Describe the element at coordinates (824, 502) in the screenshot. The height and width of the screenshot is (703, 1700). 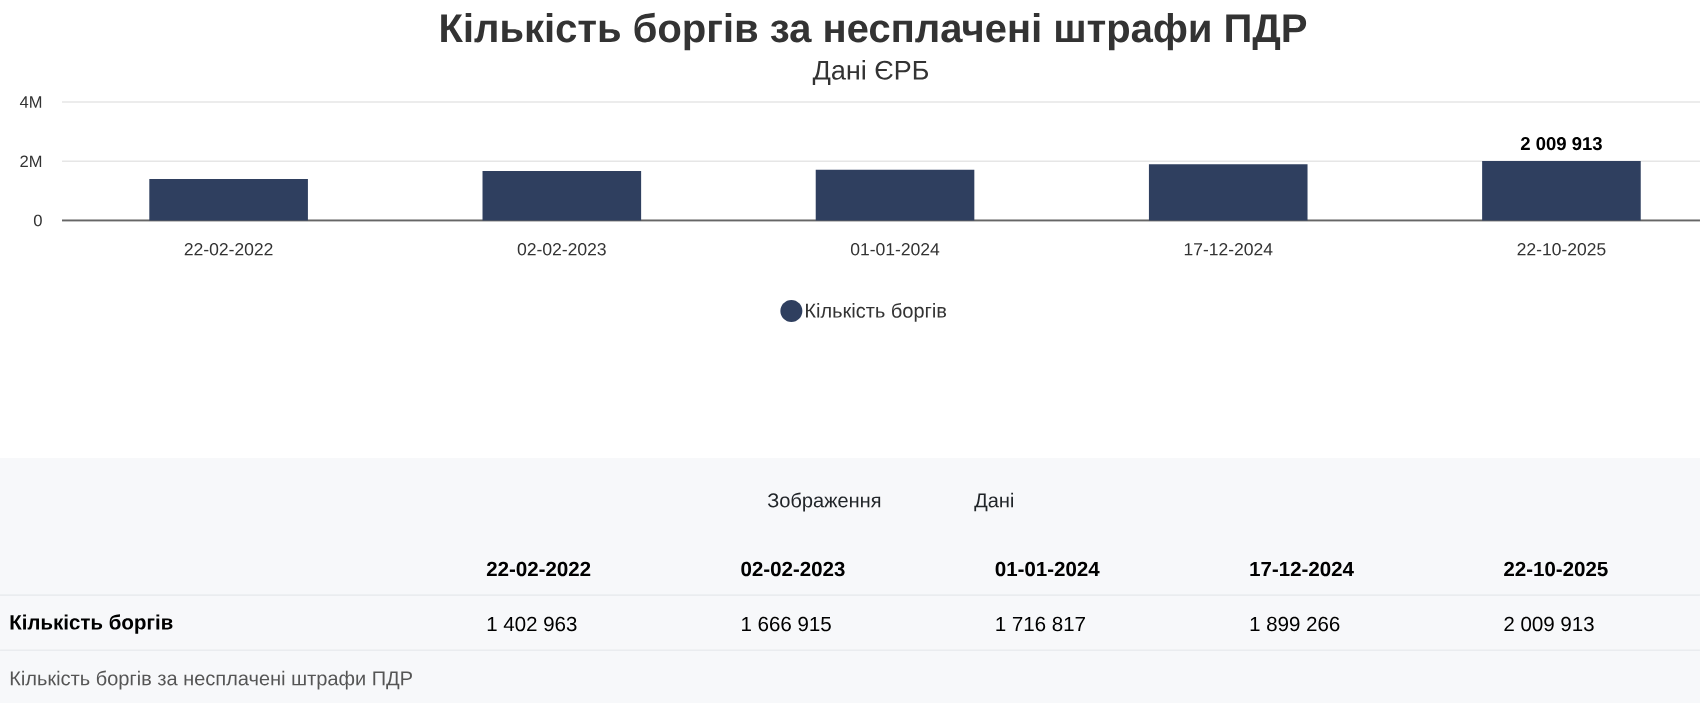
I see `text: Зображення` at that location.